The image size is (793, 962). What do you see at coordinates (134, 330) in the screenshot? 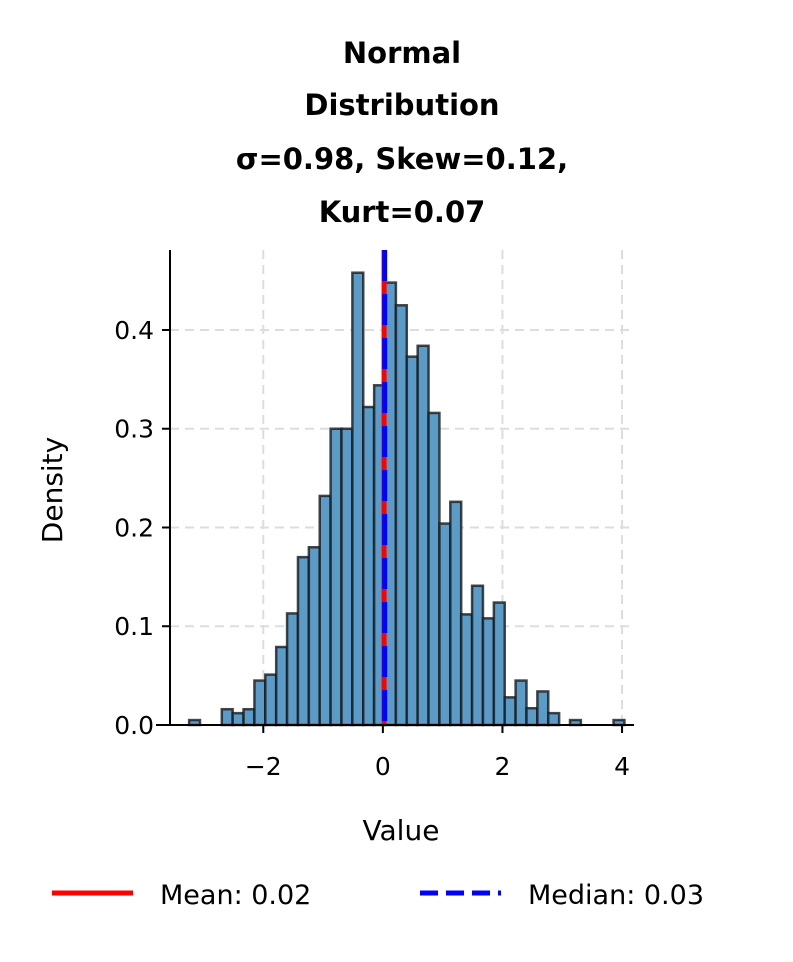
I see `y-tick-label: 0.4` at bounding box center [134, 330].